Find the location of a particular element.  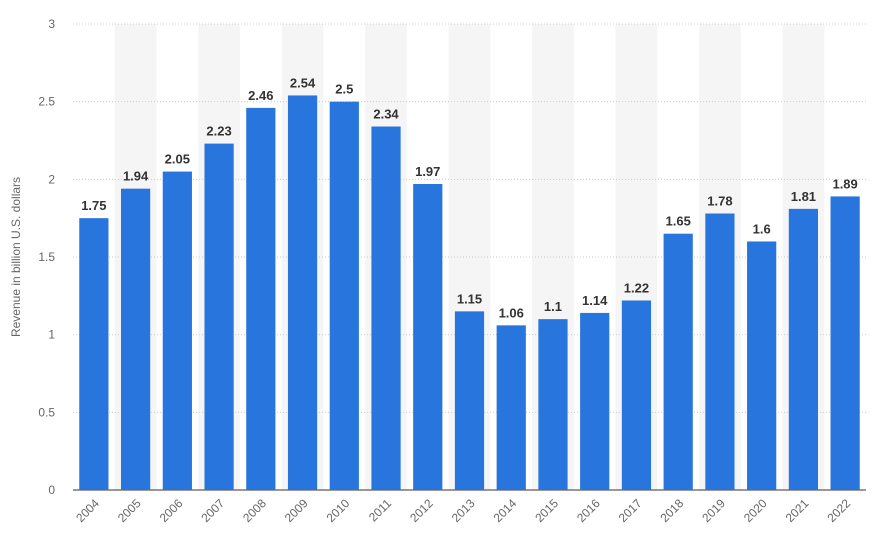

value-label: 1.81 is located at coordinates (803, 196).